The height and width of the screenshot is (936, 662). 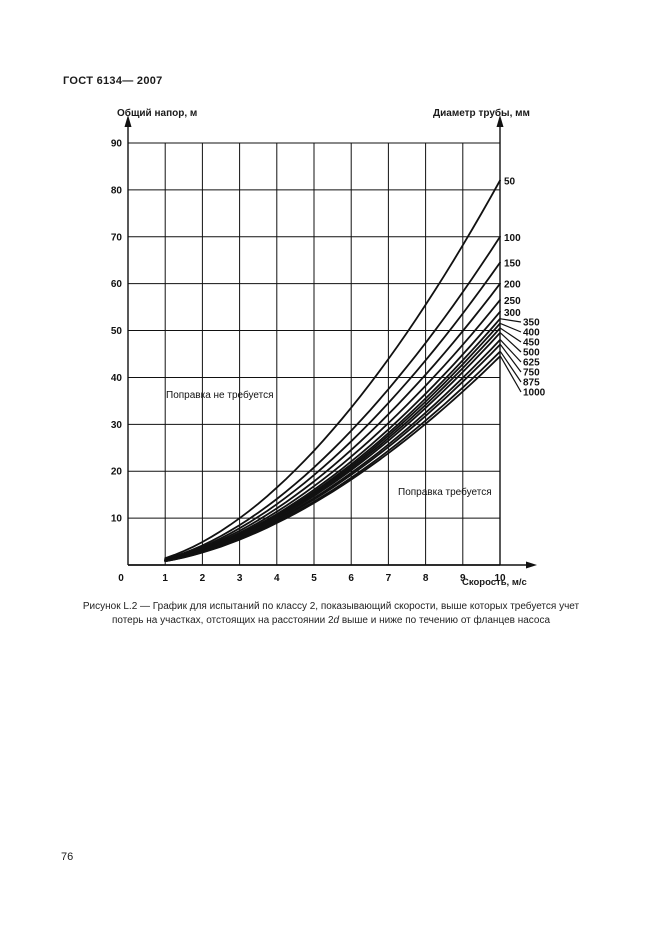 I want to click on x-tick-label-3: 3, so click(x=240, y=578).